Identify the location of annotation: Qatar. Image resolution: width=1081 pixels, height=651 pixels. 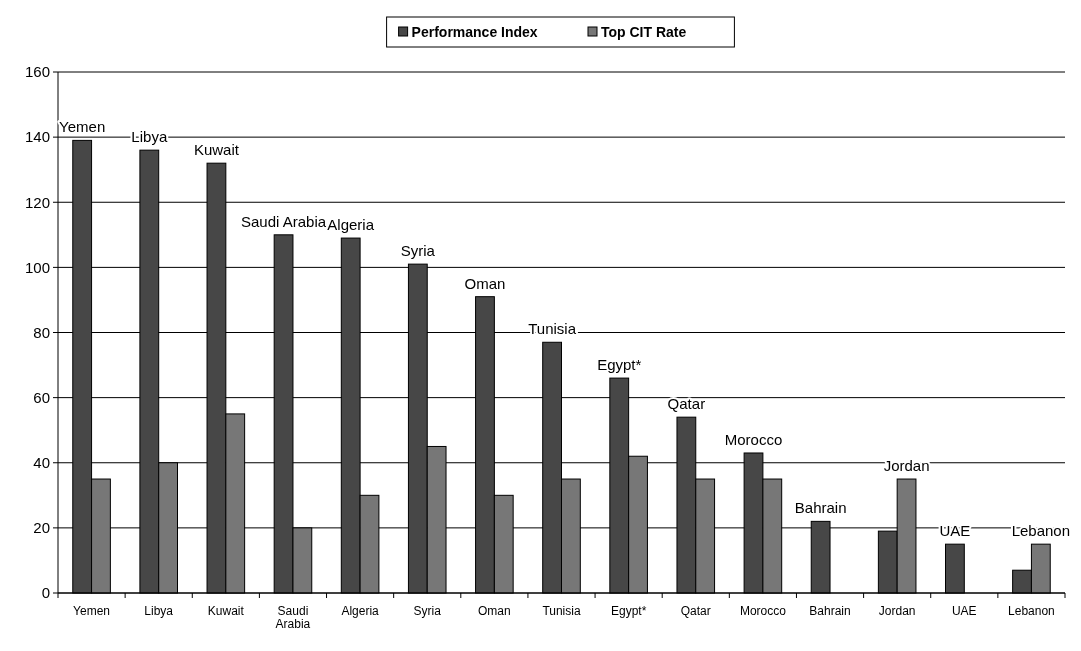
(686, 404).